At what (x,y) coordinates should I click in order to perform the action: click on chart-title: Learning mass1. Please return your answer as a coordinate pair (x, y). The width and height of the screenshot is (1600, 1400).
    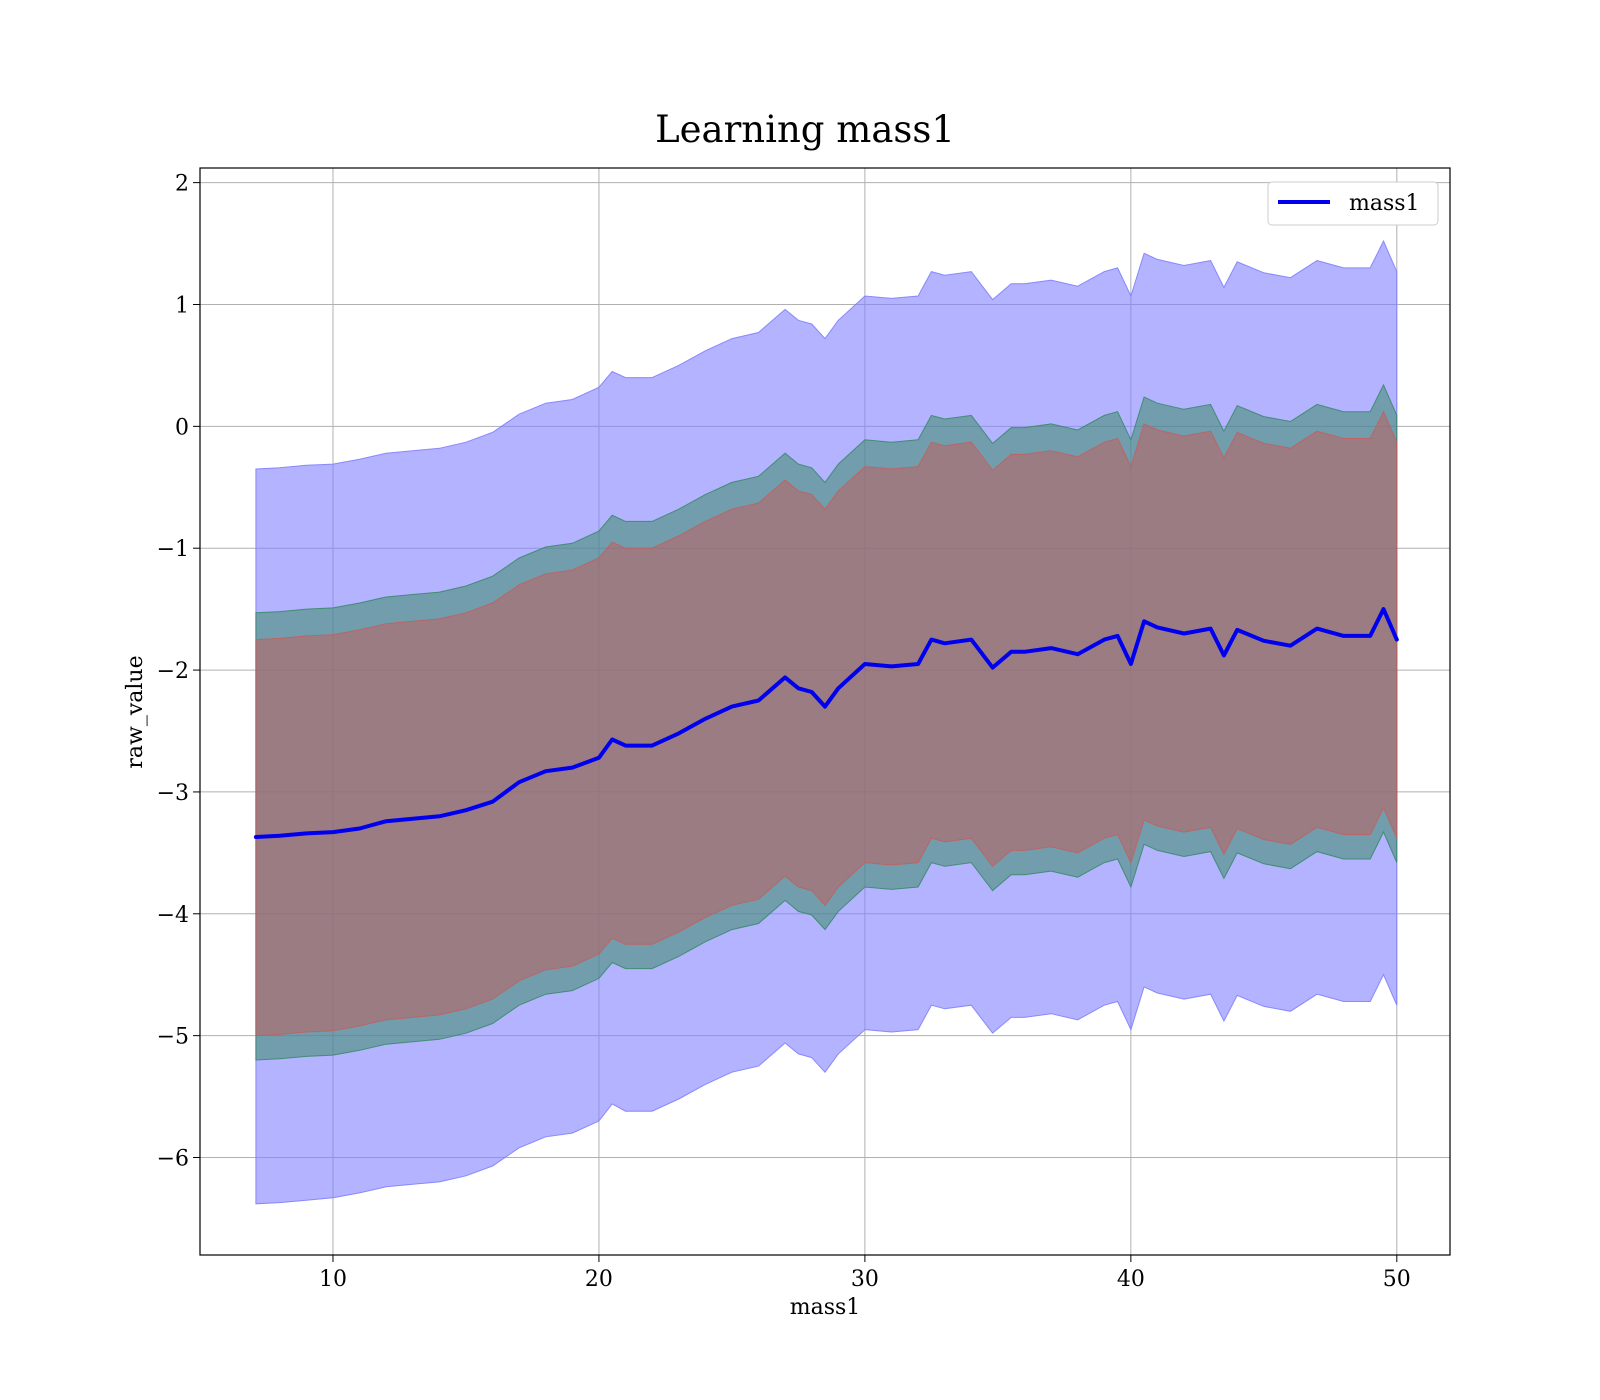
    Looking at the image, I should click on (805, 129).